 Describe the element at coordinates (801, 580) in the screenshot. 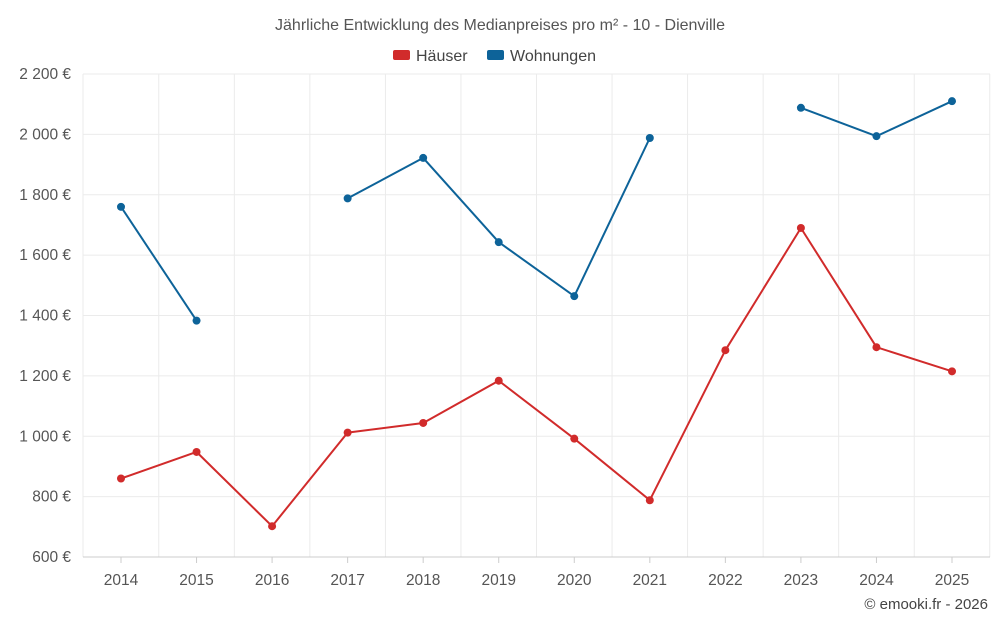

I see `x-tick-label: 2023` at that location.